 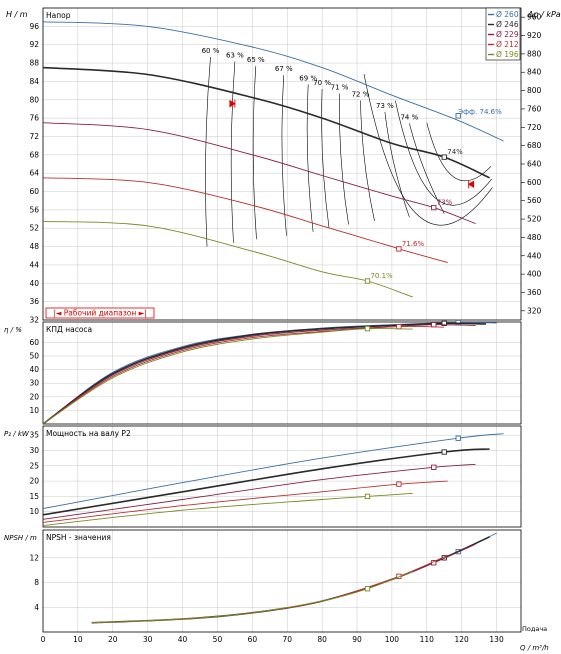 I want to click on legend-entry: Ø 212, so click(x=507, y=44).